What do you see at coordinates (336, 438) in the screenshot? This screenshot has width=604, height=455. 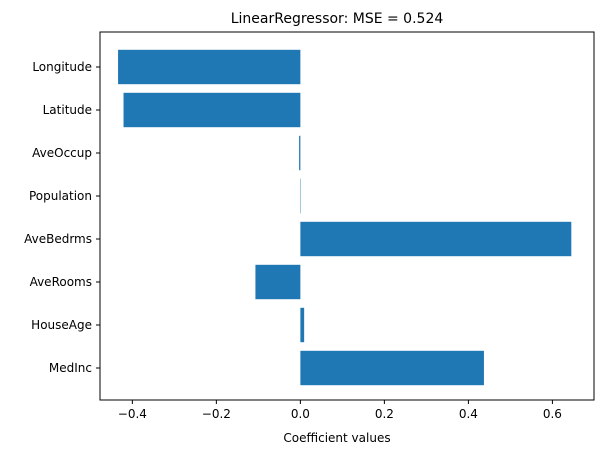 I see `x-axis-label: Coefficient values` at bounding box center [336, 438].